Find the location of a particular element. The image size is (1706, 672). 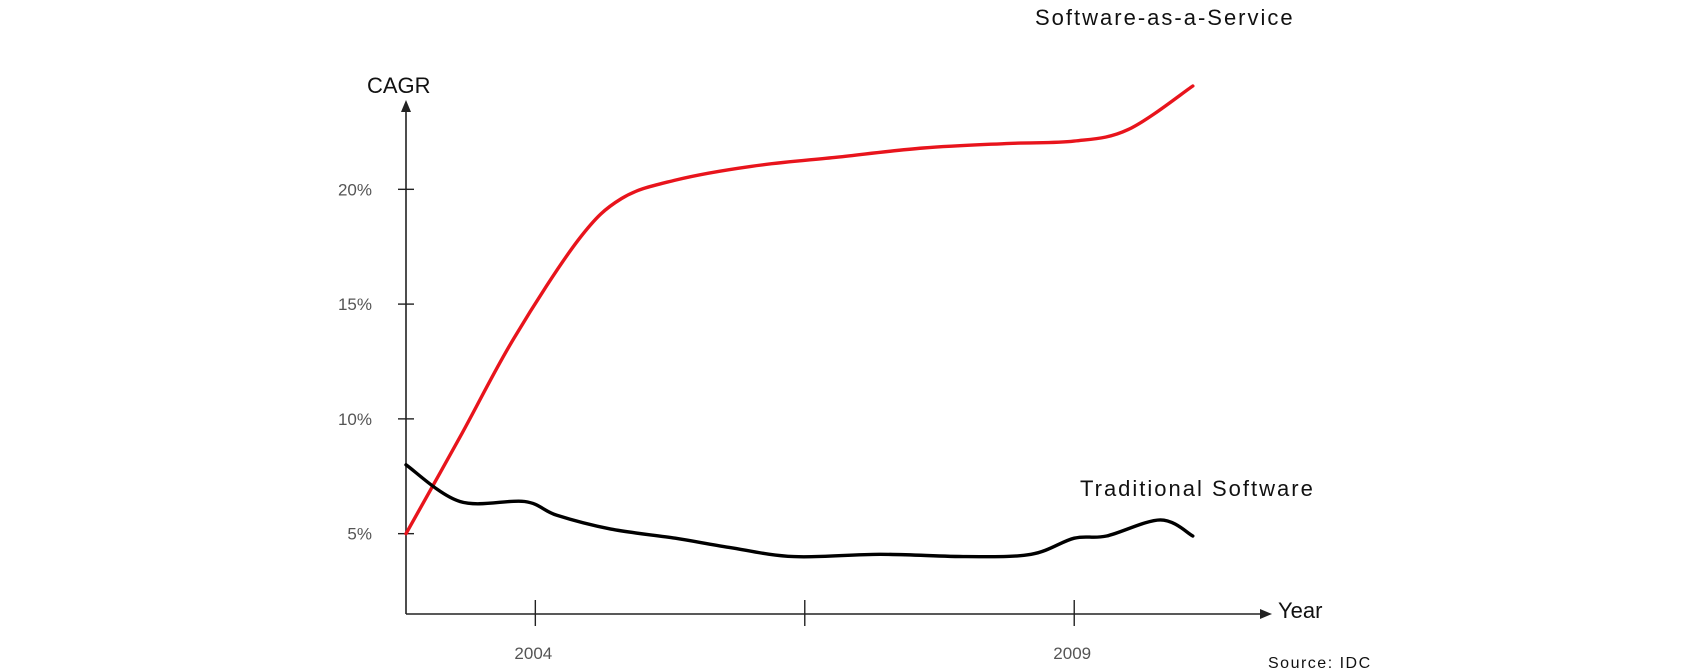

x-tick-label: 2009 is located at coordinates (1072, 653).